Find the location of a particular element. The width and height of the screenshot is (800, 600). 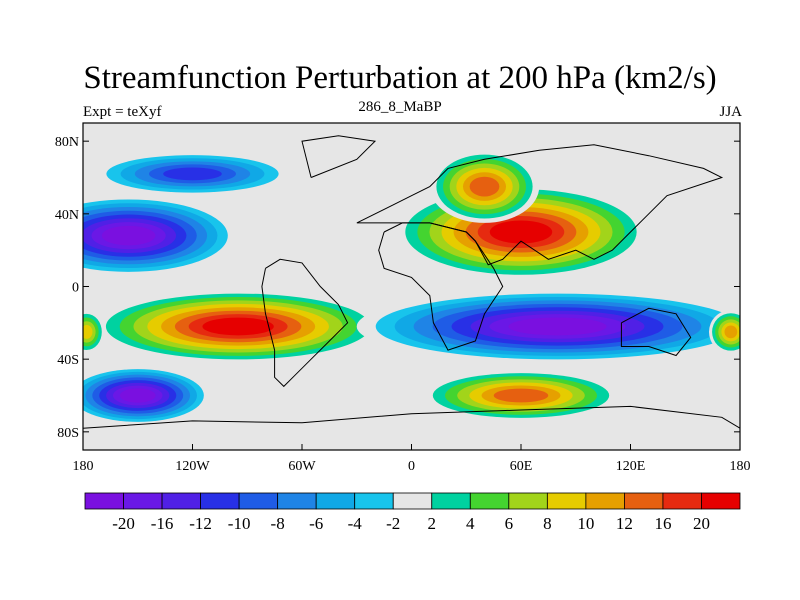

colorbar-label: -16 is located at coordinates (162, 523).